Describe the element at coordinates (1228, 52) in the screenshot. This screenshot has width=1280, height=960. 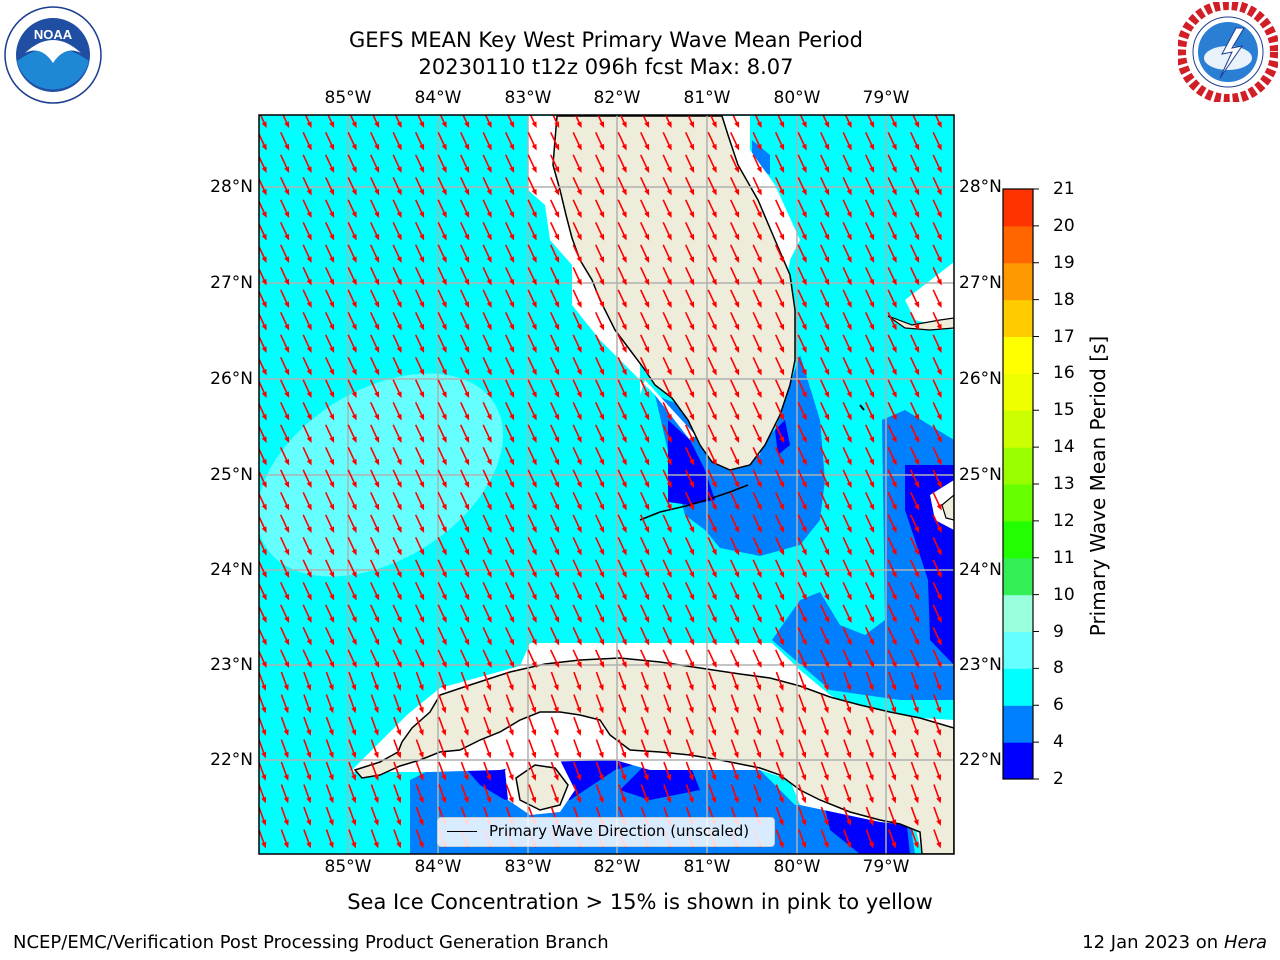
I see `nws-logo` at that location.